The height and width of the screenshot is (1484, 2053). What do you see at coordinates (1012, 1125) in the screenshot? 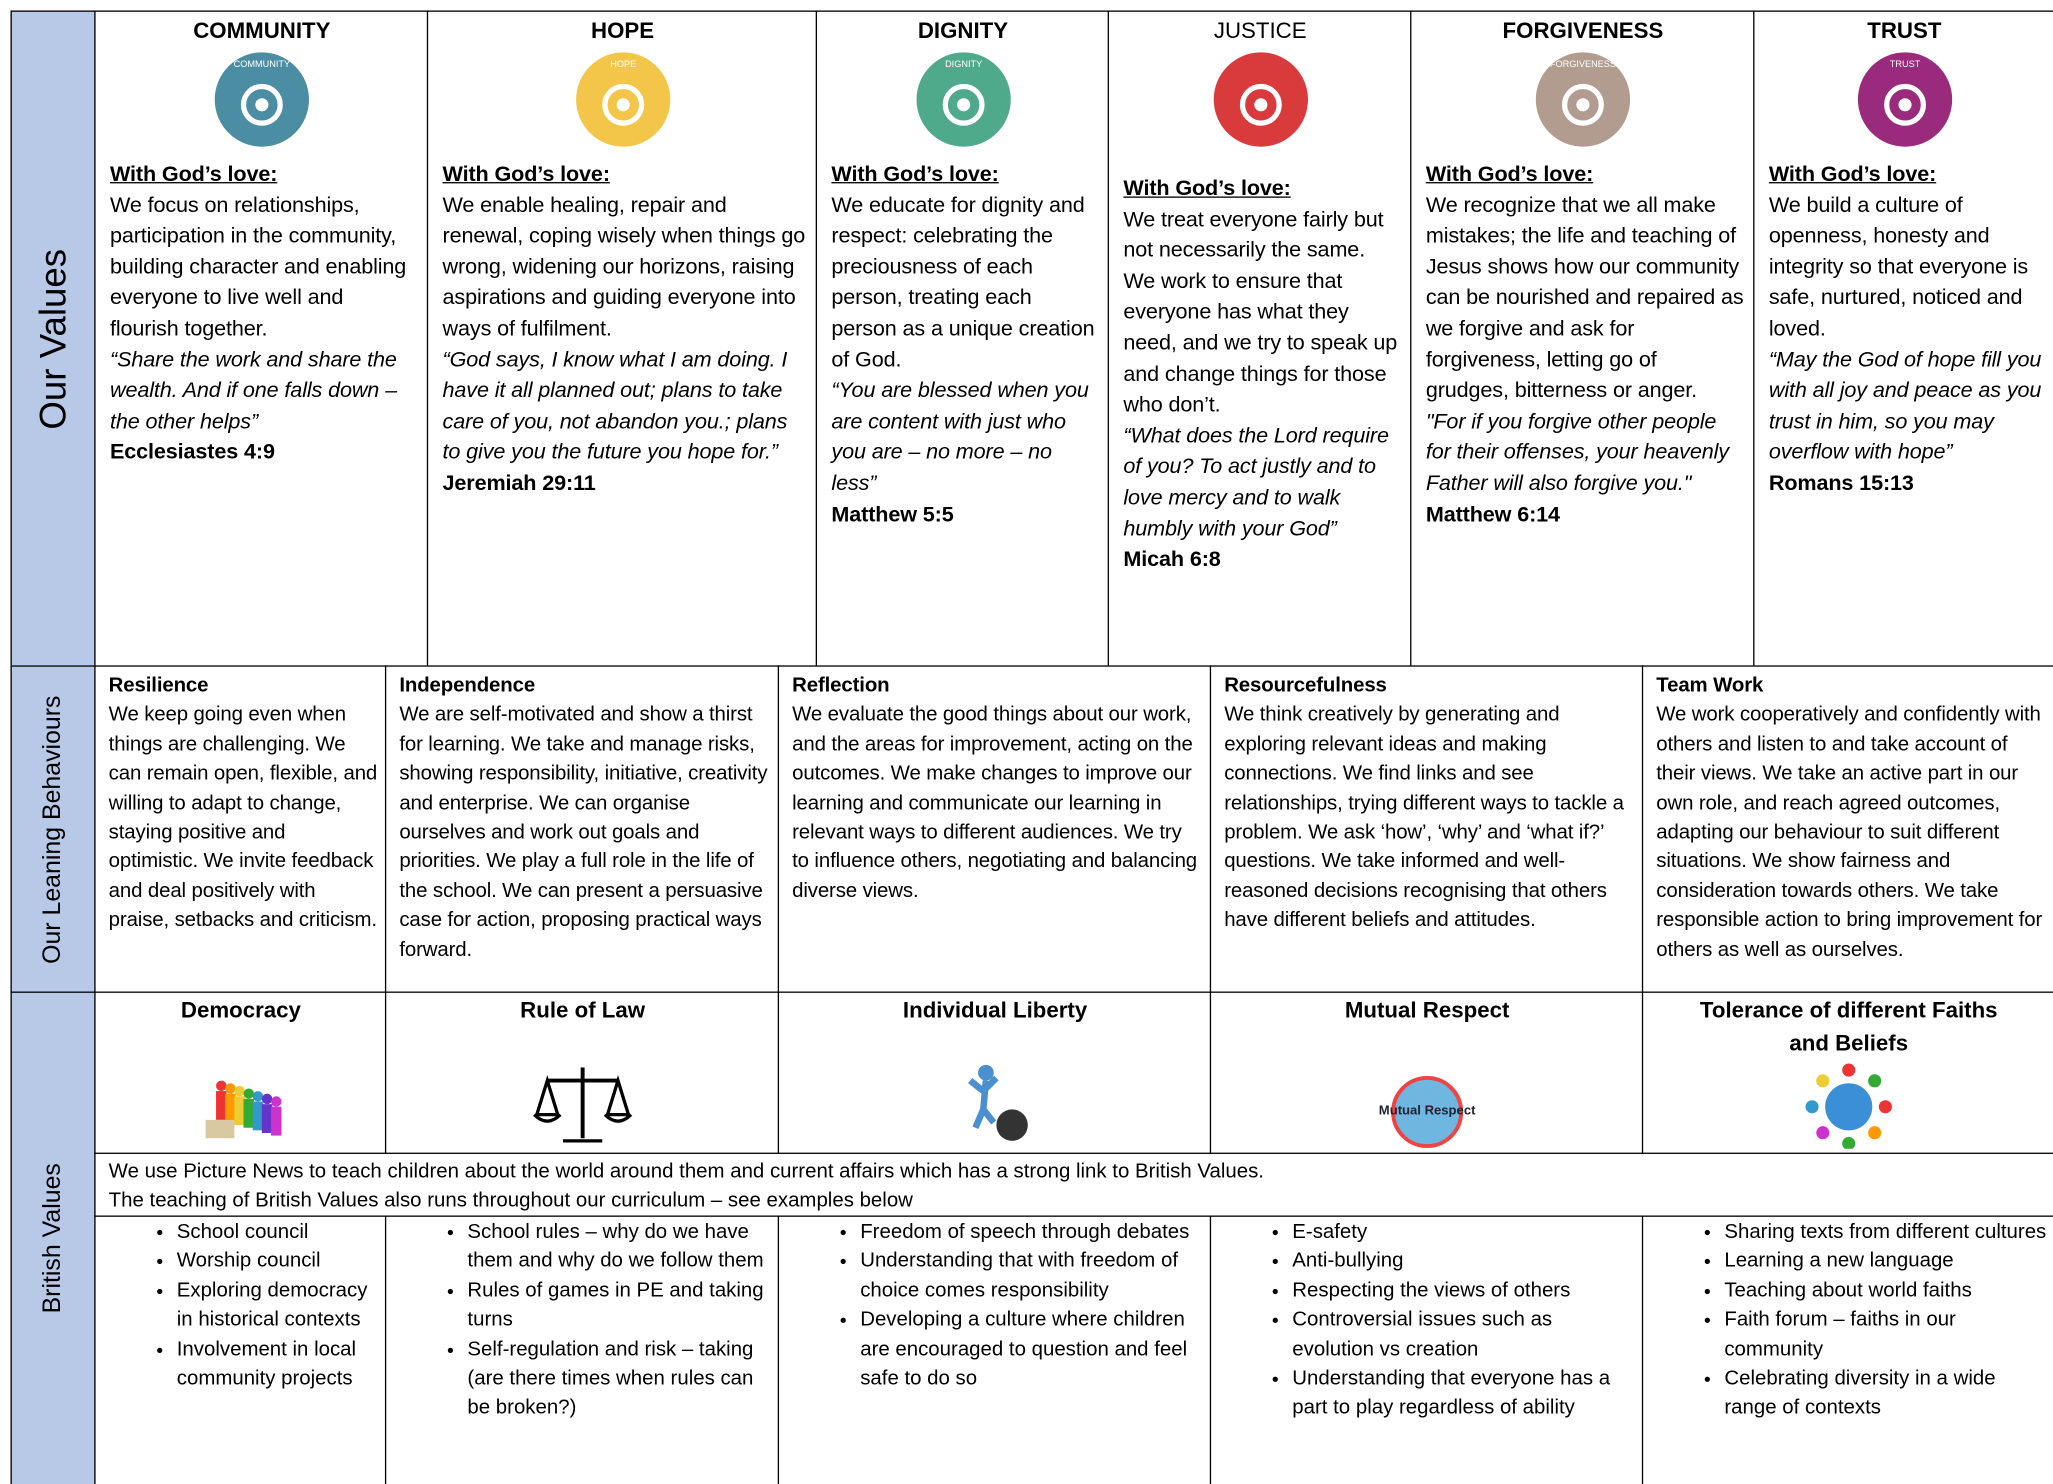
I see `icon-ball` at bounding box center [1012, 1125].